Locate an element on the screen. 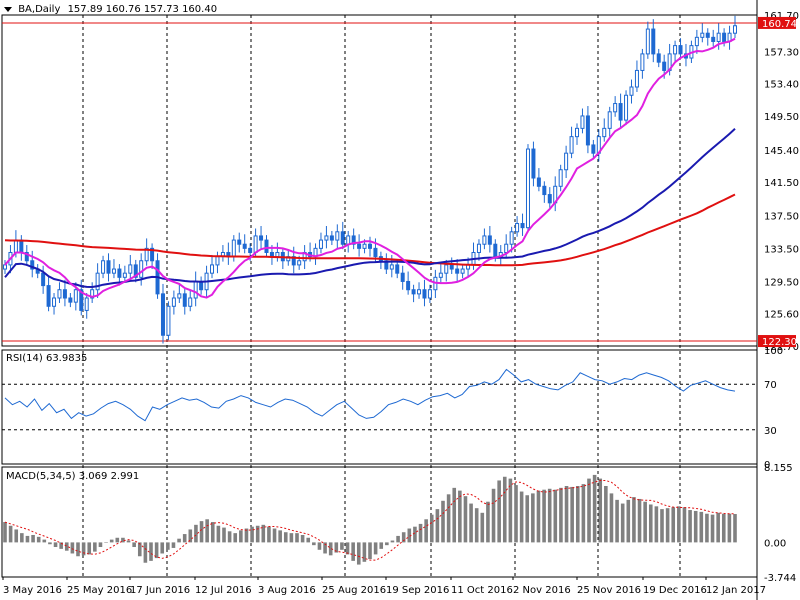 The width and height of the screenshot is (800, 600). rsi-axis-label: 100 is located at coordinates (773, 351).